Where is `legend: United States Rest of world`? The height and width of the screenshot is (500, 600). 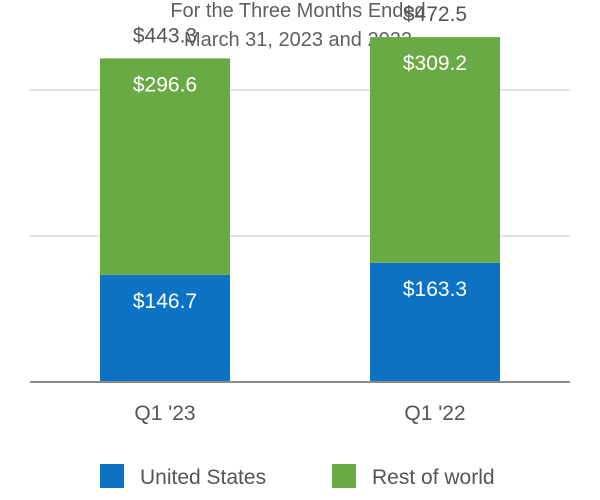
legend: United States Rest of world is located at coordinates (297, 476).